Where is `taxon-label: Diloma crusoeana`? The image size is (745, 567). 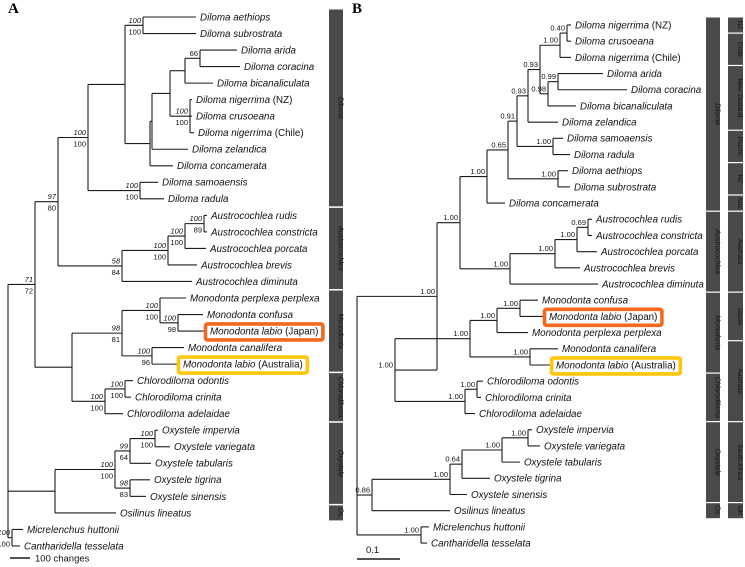
taxon-label: Diloma crusoeana is located at coordinates (236, 117).